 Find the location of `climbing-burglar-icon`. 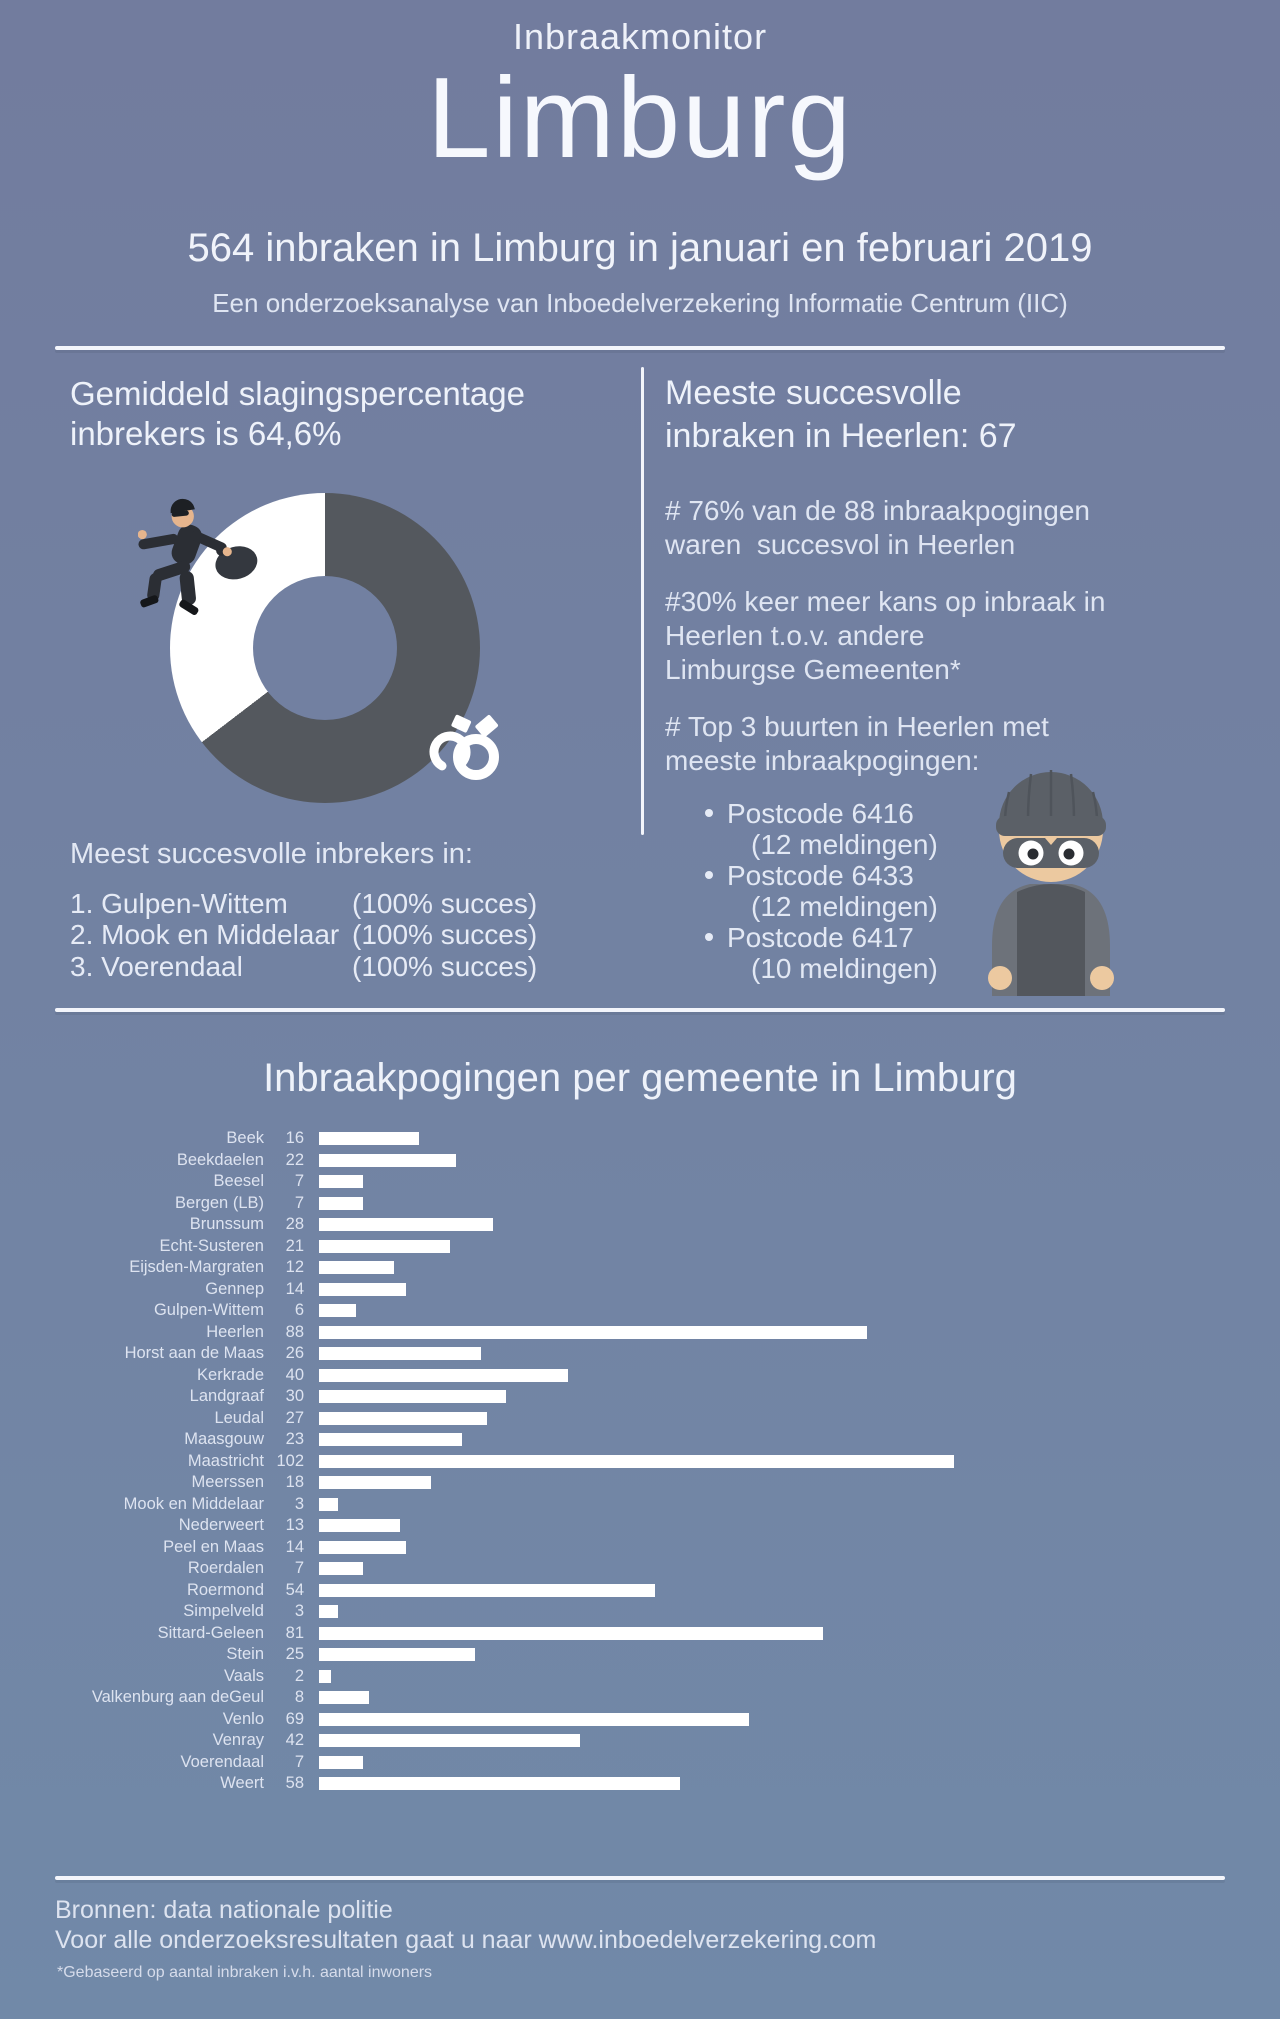

climbing-burglar-icon is located at coordinates (198, 557).